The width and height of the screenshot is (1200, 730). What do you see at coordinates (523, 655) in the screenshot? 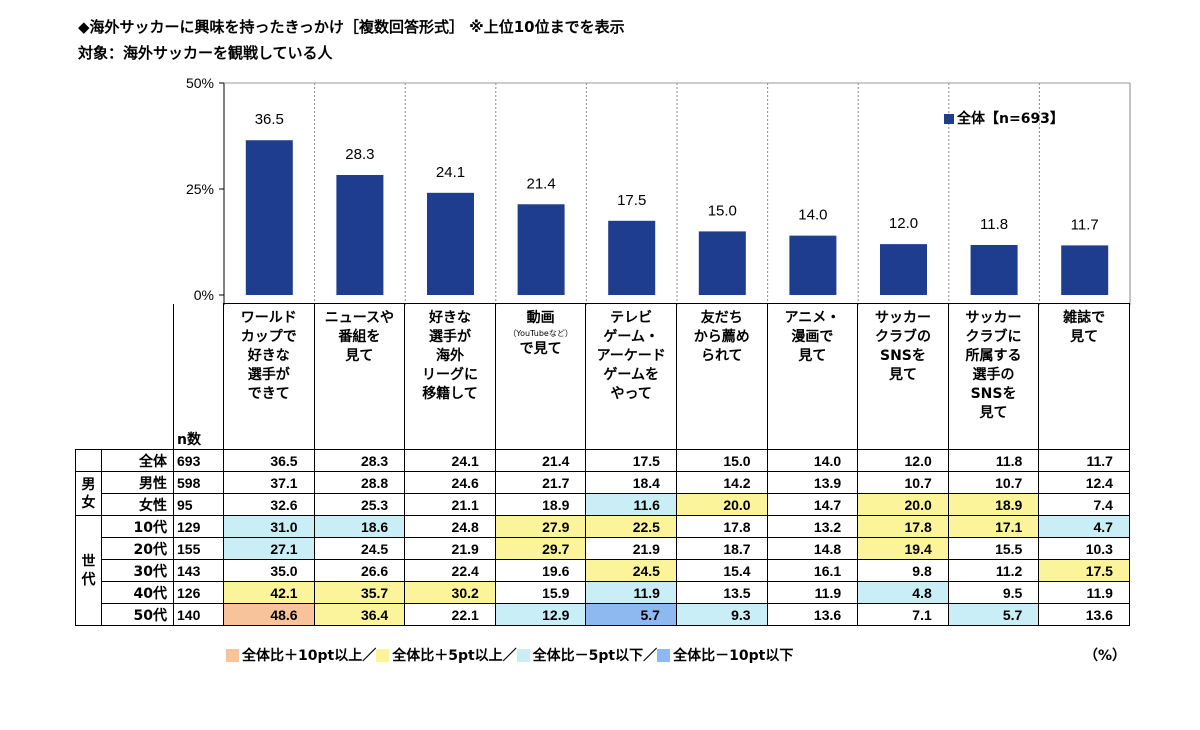
I see `highlight-swatch` at bounding box center [523, 655].